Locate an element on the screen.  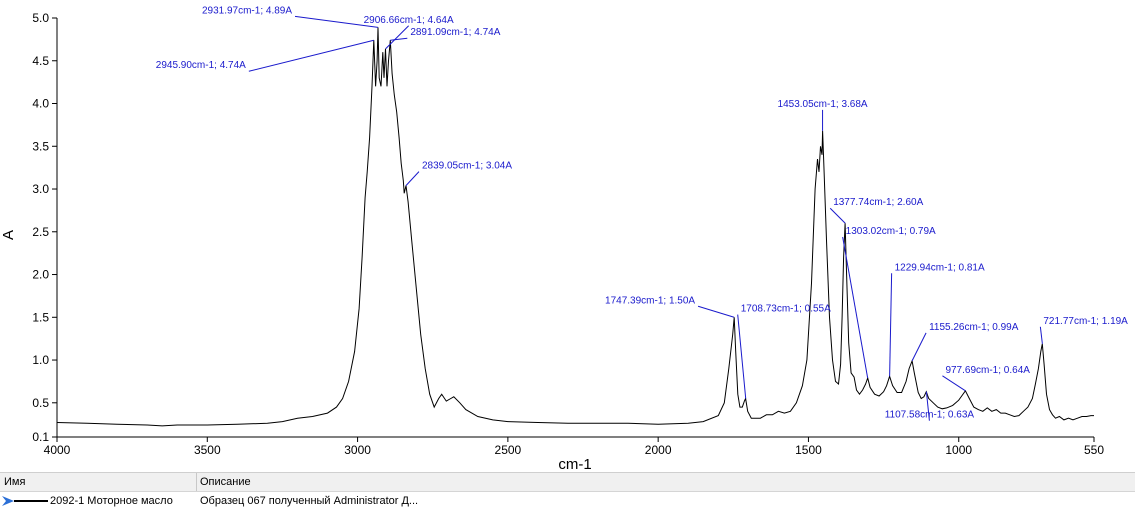
x-tick-label: 2000 is located at coordinates (658, 450).